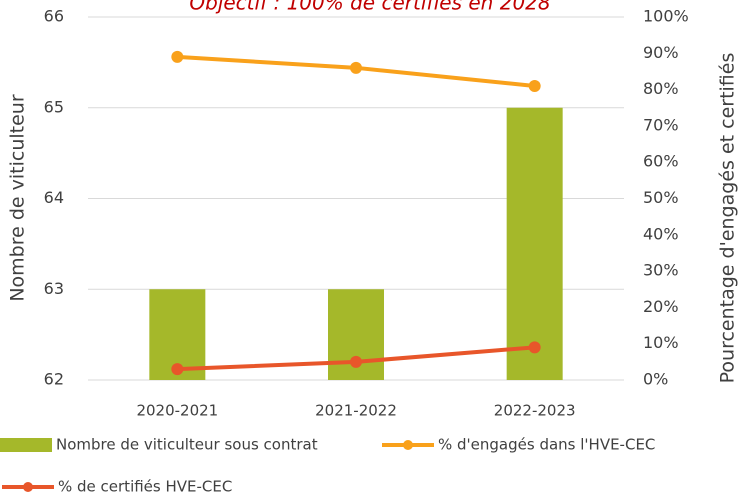  What do you see at coordinates (666, 16) in the screenshot?
I see `y2-tick-label: 100%` at bounding box center [666, 16].